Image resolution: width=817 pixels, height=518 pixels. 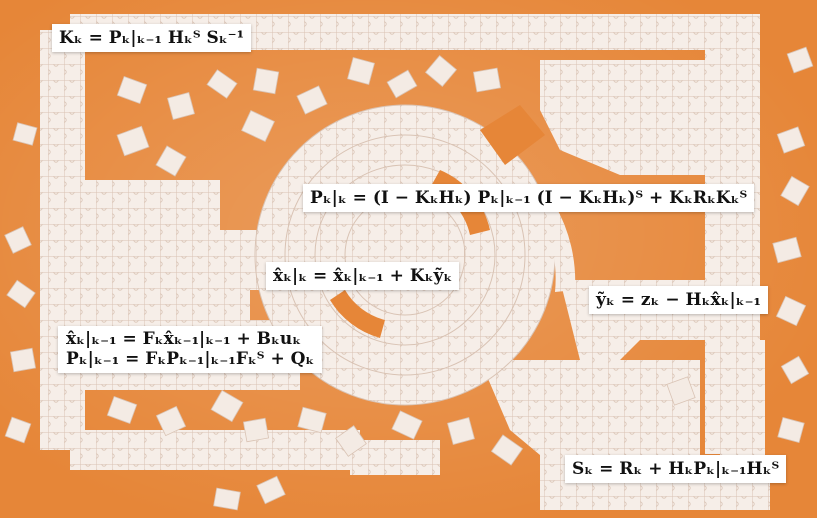 I want to click on kalman-gain-text: Kₖ = Pₖ|ₖ₋₁ Hₖᵀ Sₖ⁻¹, so click(x=152, y=38).